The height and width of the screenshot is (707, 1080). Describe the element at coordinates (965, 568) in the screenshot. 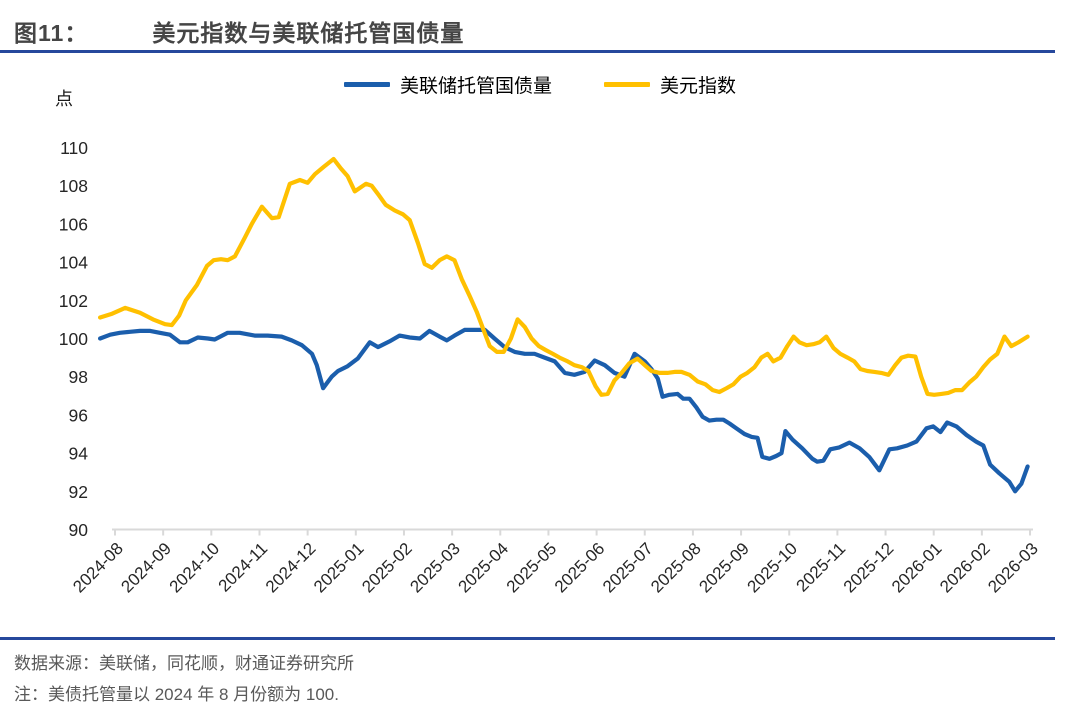

I see `x-axis-label: 2026-02` at that location.